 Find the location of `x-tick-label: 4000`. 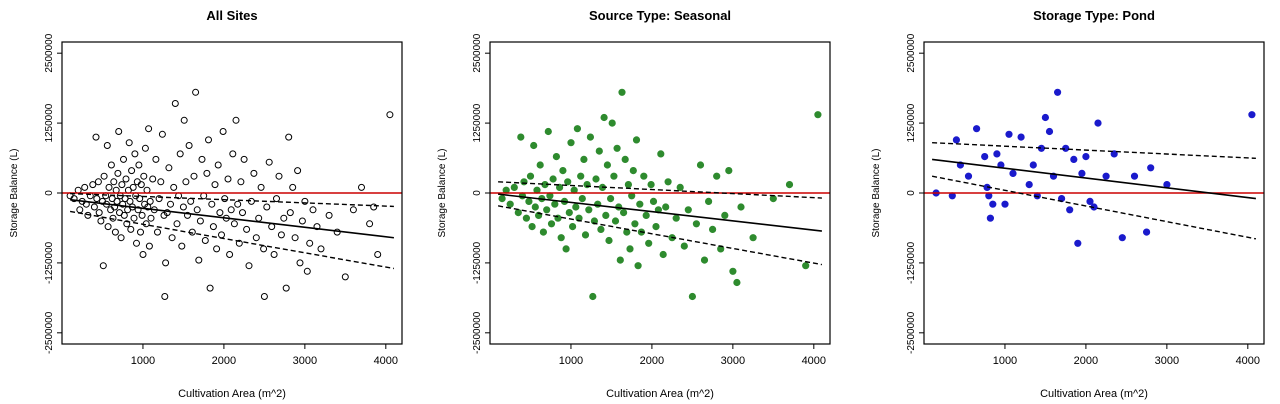

x-tick-label: 4000 is located at coordinates (1248, 361).